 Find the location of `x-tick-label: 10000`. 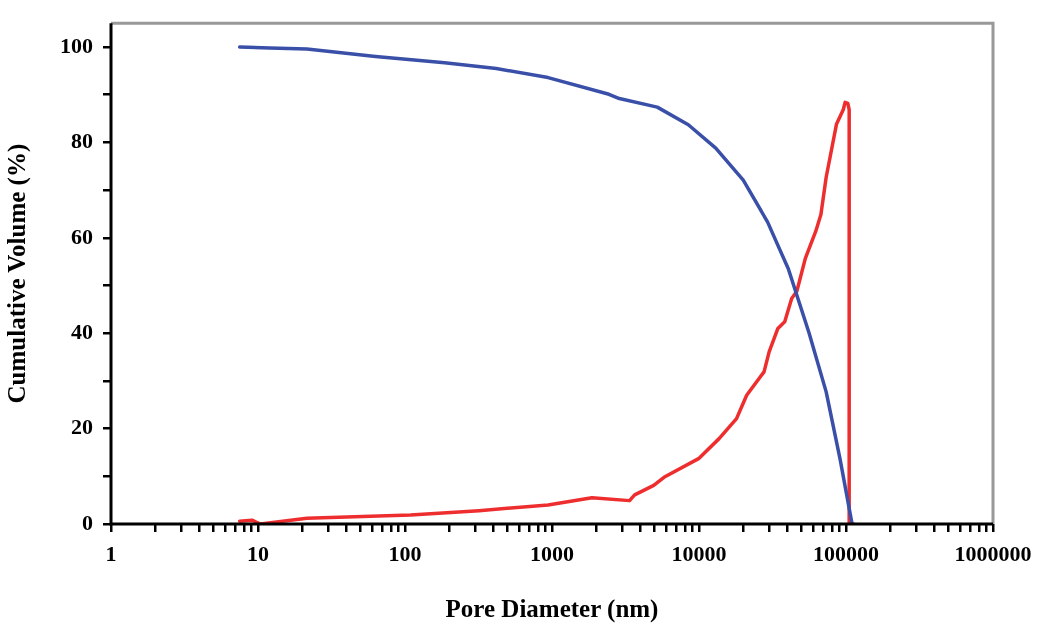

x-tick-label: 10000 is located at coordinates (699, 553).